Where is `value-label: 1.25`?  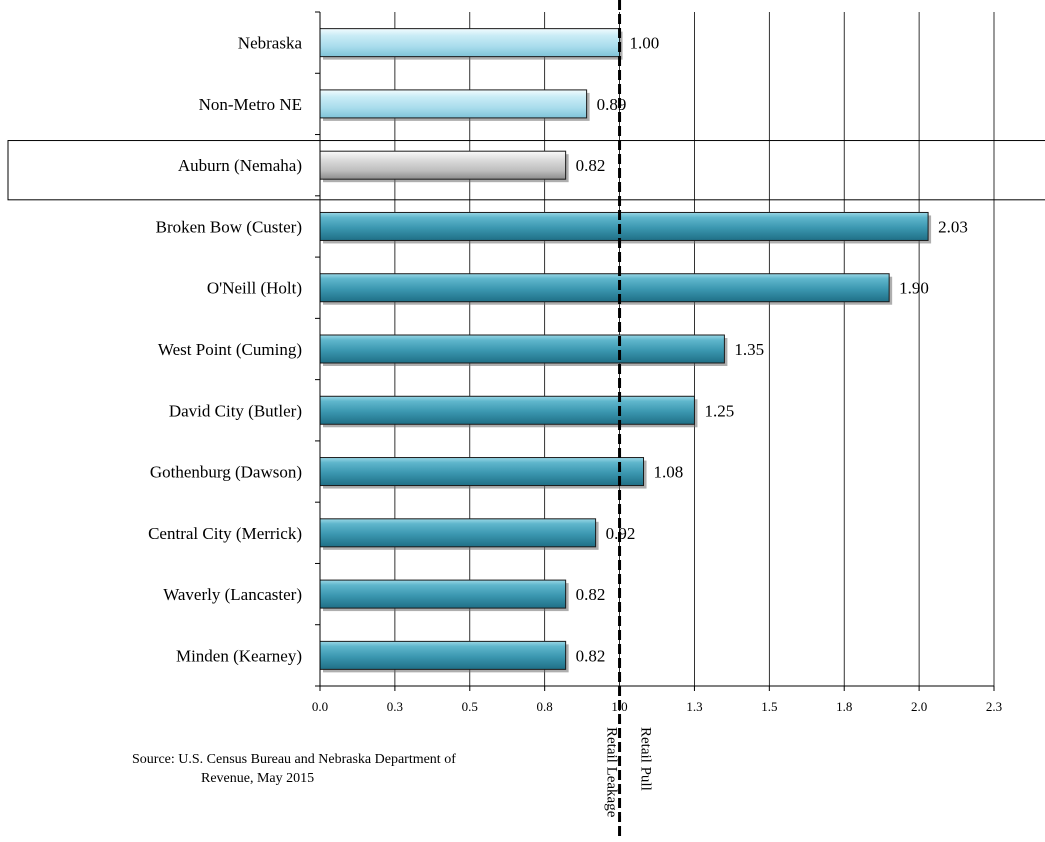 value-label: 1.25 is located at coordinates (719, 410).